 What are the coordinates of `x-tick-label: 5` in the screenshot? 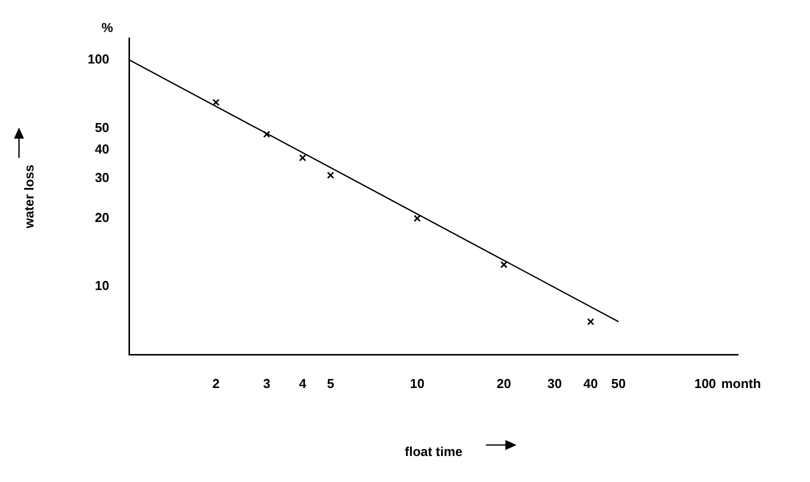 It's located at (330, 384).